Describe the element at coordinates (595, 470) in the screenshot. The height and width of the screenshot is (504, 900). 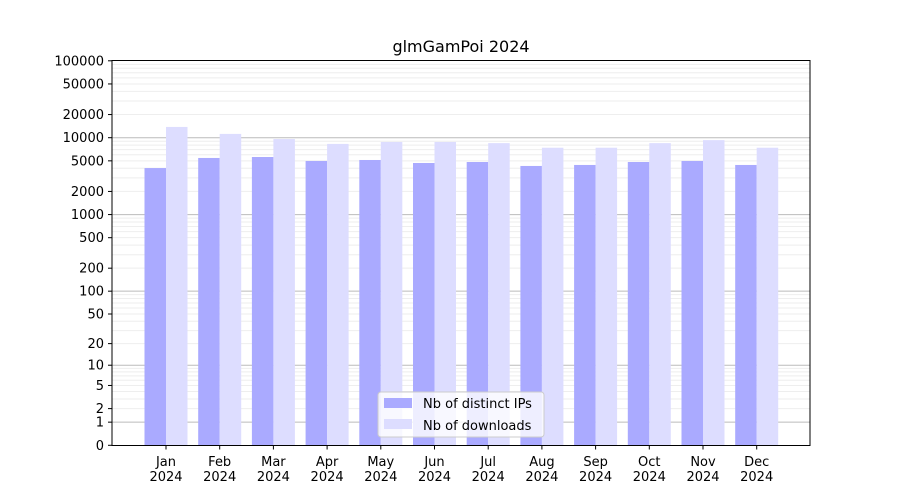
I see `x-tick-label: Sep 2024` at that location.